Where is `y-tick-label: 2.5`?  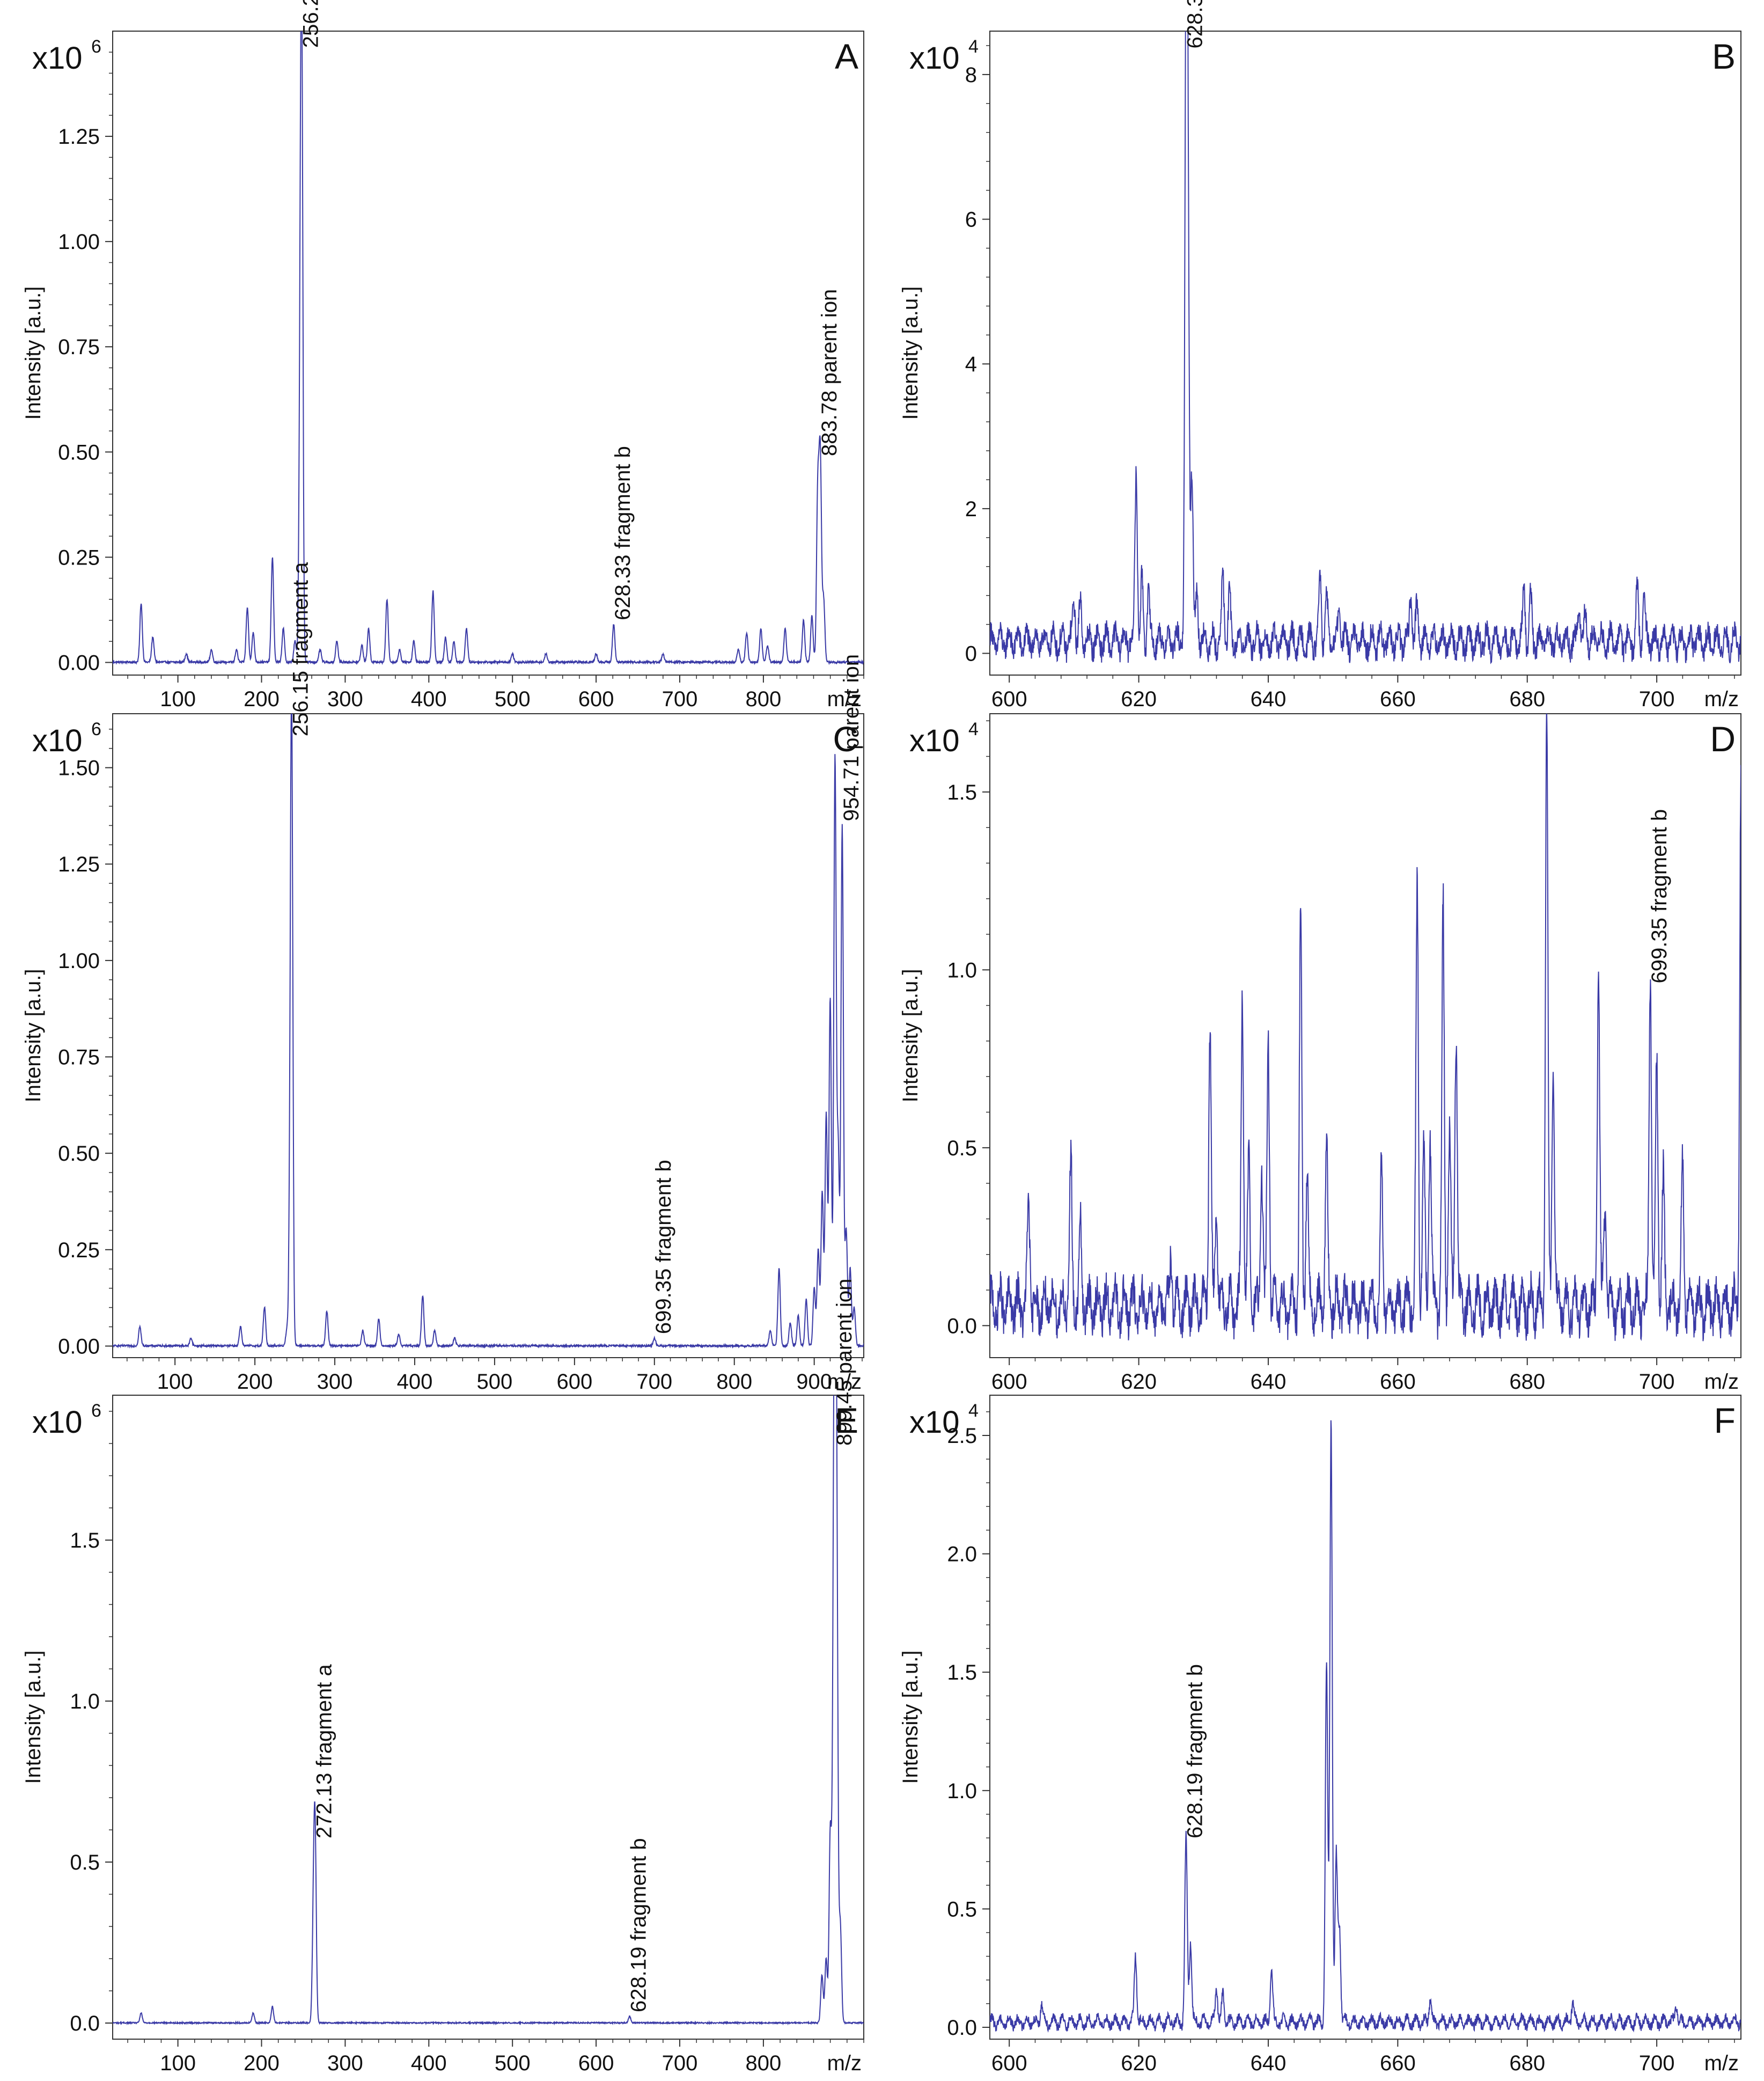 y-tick-label: 2.5 is located at coordinates (962, 1436).